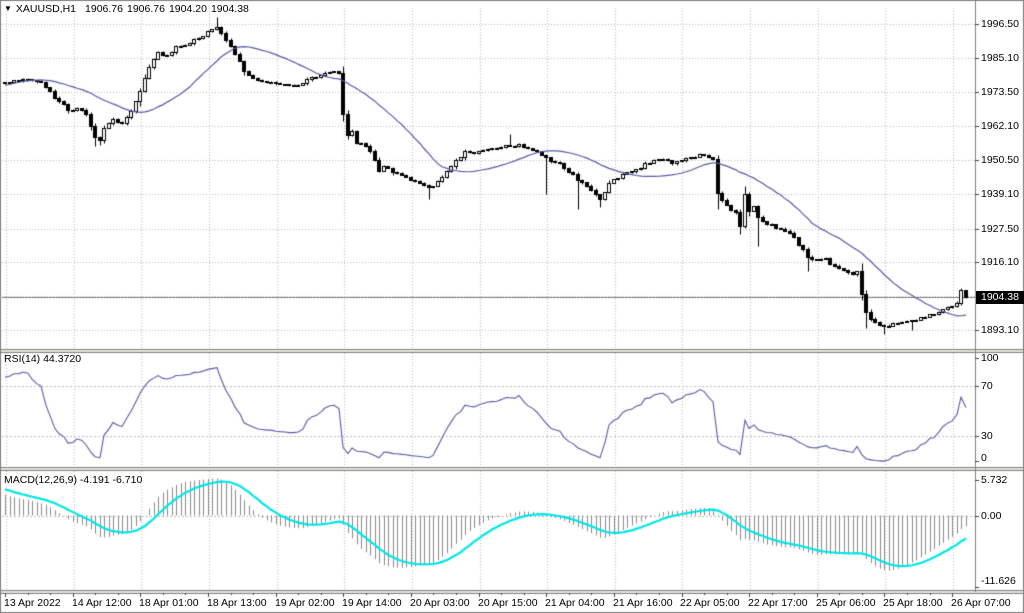  I want to click on bar-low-value: 1904.20, so click(187, 9).